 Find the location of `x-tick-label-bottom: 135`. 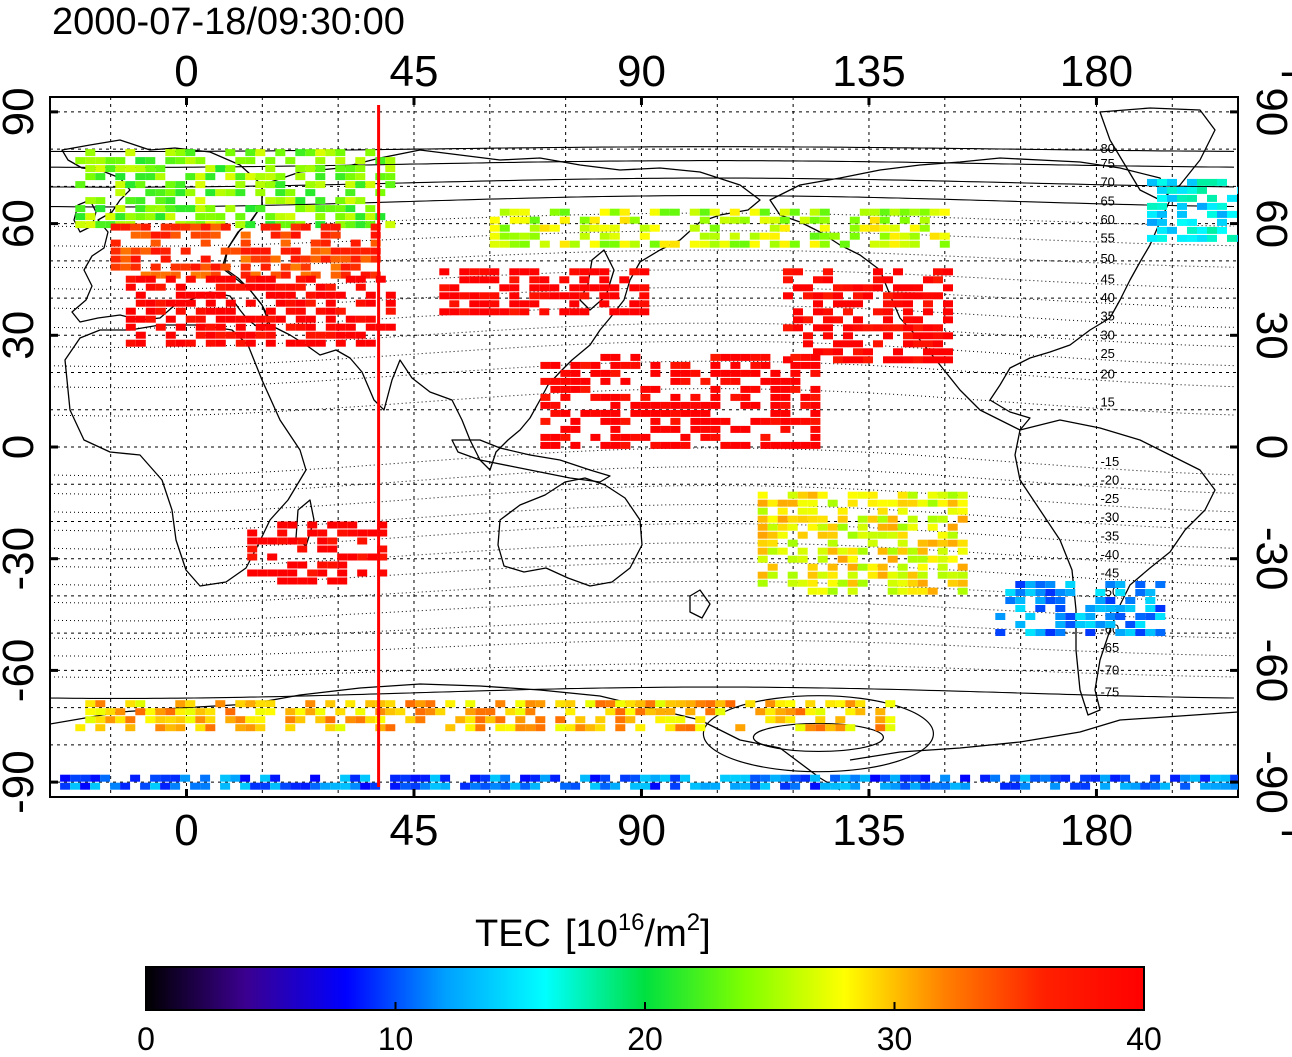

x-tick-label-bottom: 135 is located at coordinates (868, 830).